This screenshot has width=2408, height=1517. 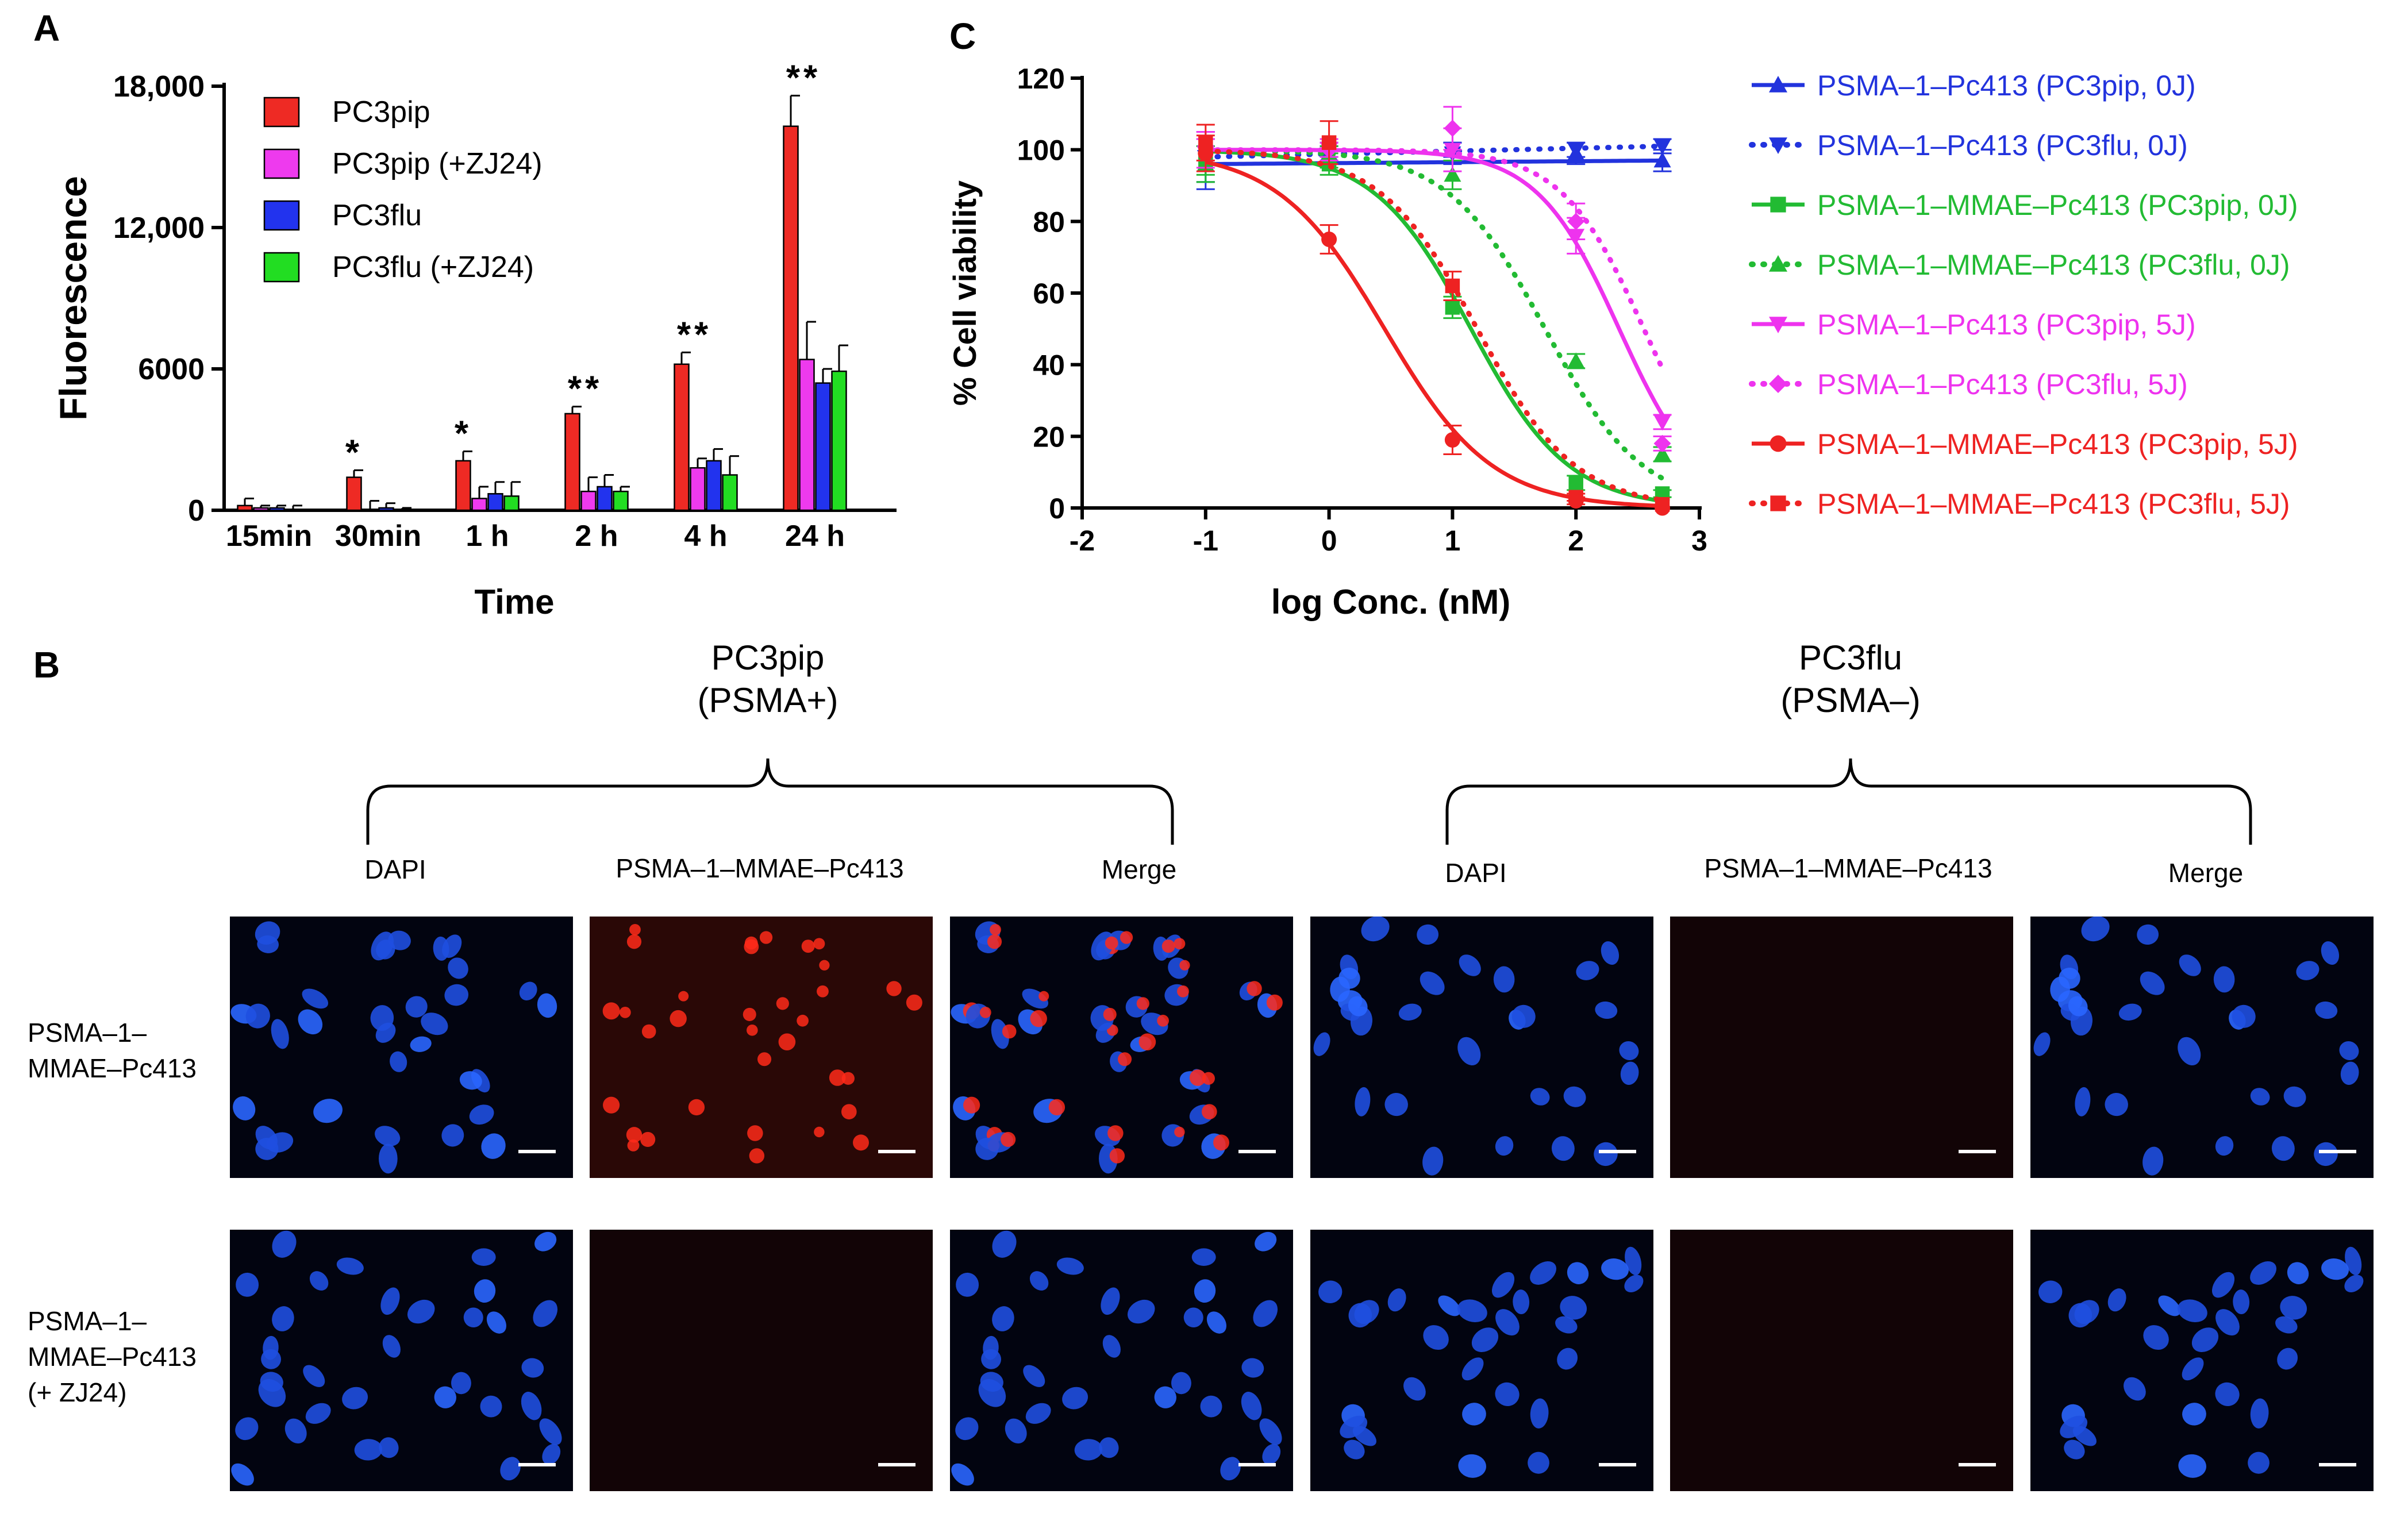 What do you see at coordinates (1476, 873) in the screenshot?
I see `column-label-dapi: DAPI` at bounding box center [1476, 873].